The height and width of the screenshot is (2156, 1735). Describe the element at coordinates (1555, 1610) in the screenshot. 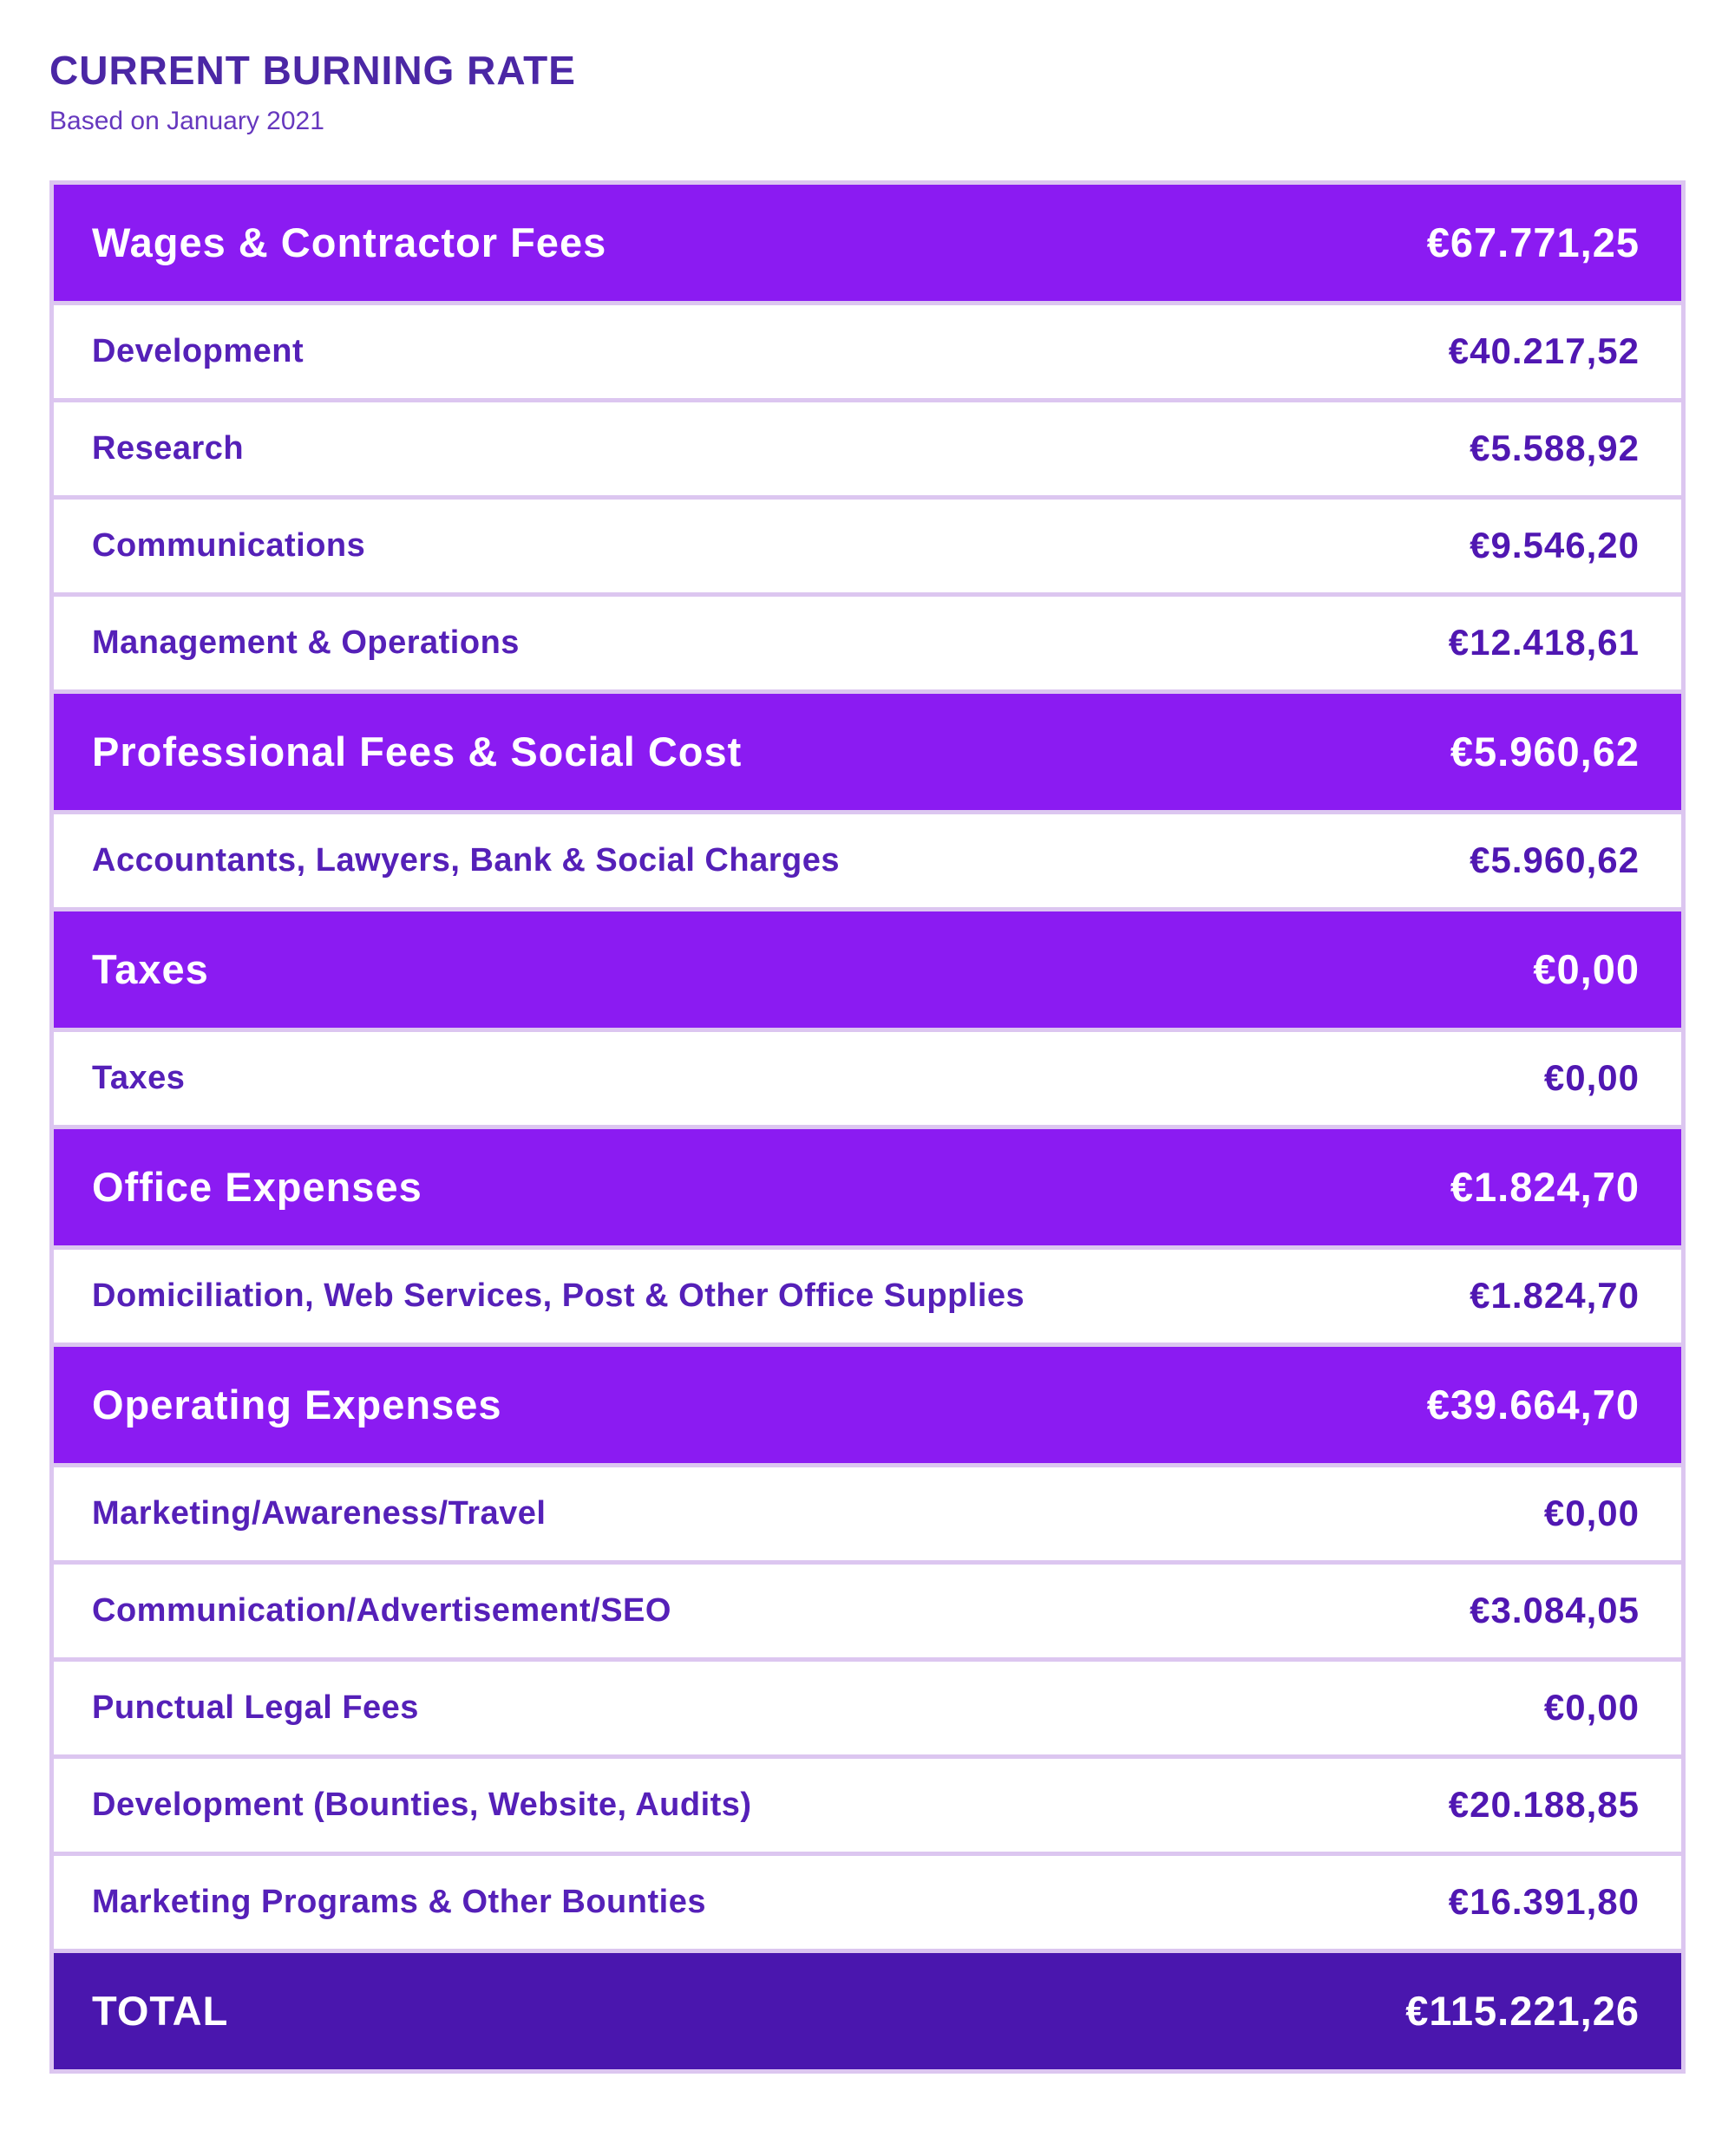

I see `row-value: €3.084,05` at that location.